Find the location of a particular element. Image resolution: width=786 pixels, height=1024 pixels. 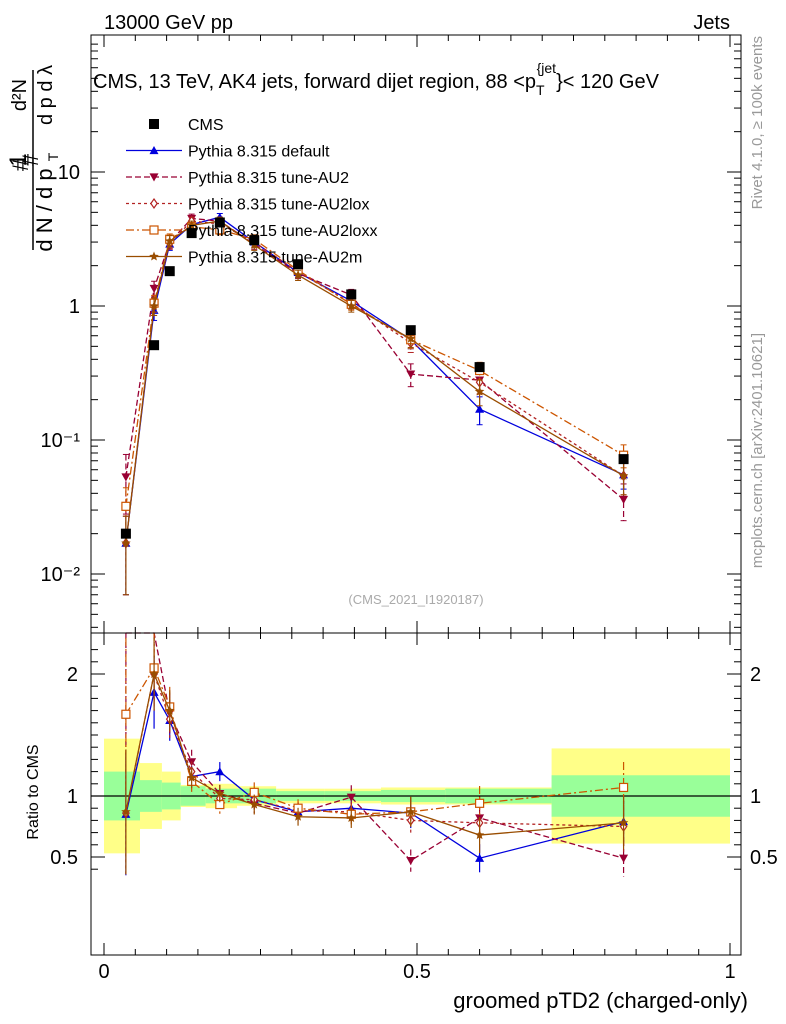

svg-text: d p d λ is located at coordinates (46, 95).